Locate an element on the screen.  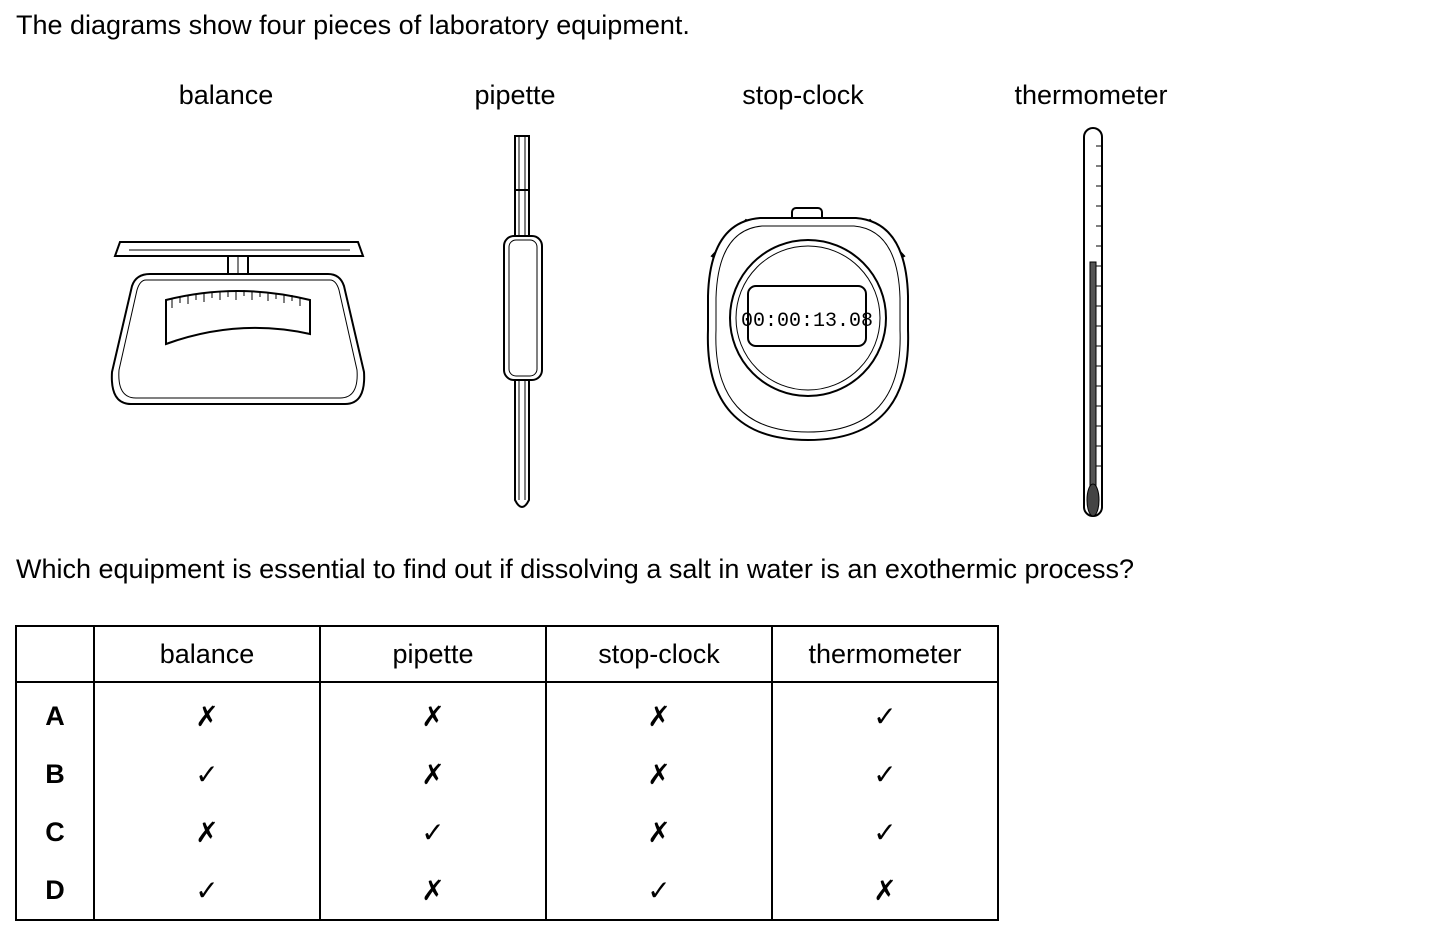
thermometer-label: thermometer is located at coordinates (1091, 95).